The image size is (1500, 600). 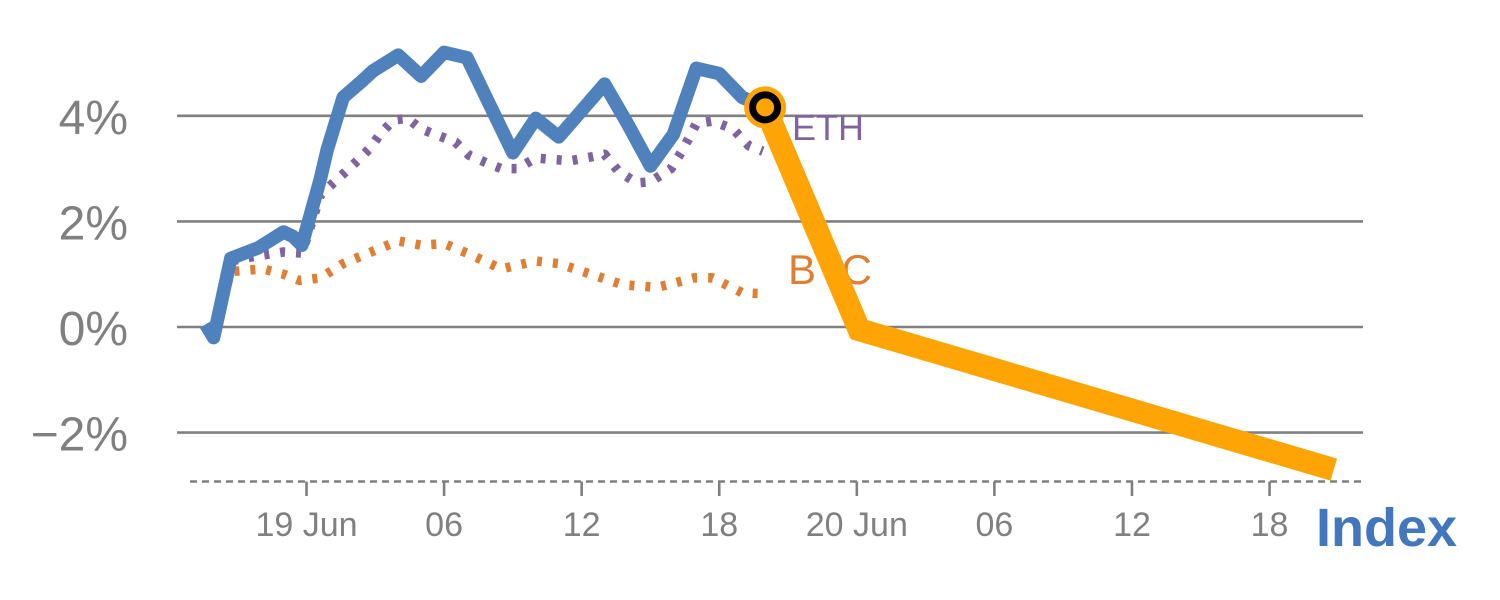 What do you see at coordinates (79, 277) in the screenshot?
I see `y-axis-labels: 4% 2% 0% −2%` at bounding box center [79, 277].